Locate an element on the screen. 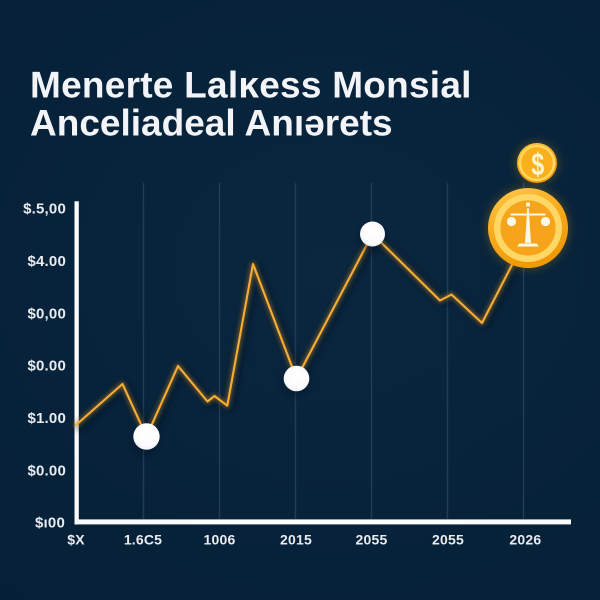 Image resolution: width=600 pixels, height=600 pixels. svg-text: Anceliadeal Anıərets is located at coordinates (211, 123).